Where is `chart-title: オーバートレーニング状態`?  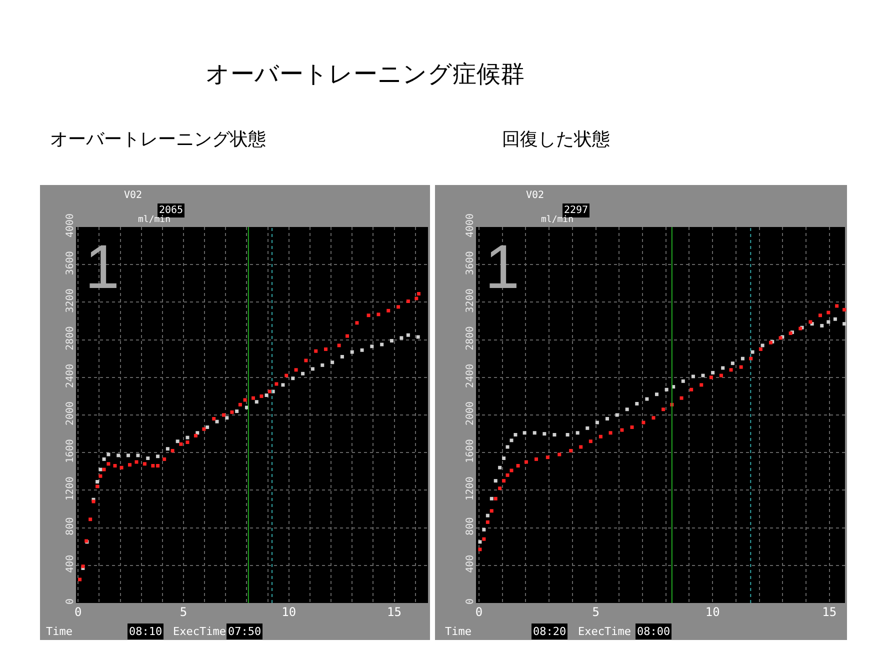 chart-title: オーバートレーニング状態 is located at coordinates (158, 139).